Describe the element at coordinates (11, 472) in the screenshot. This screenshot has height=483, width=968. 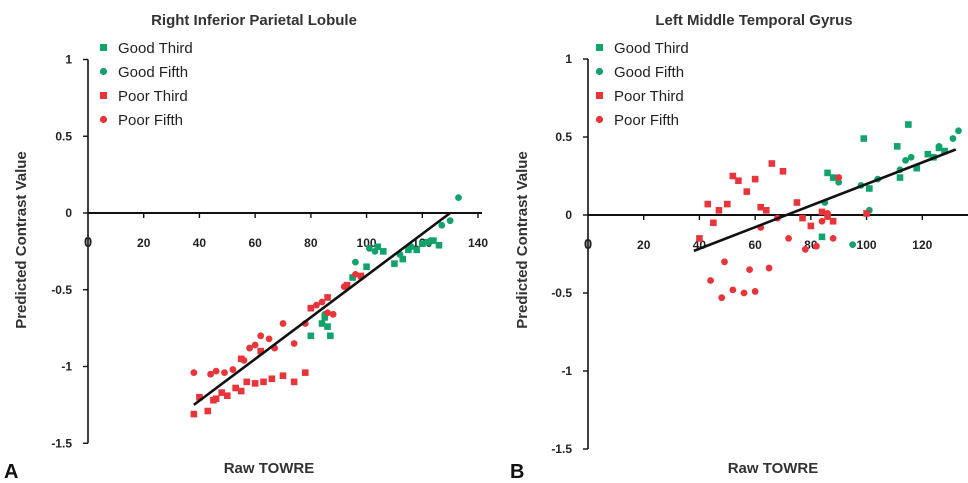
I see `panel-a-letter: A` at that location.